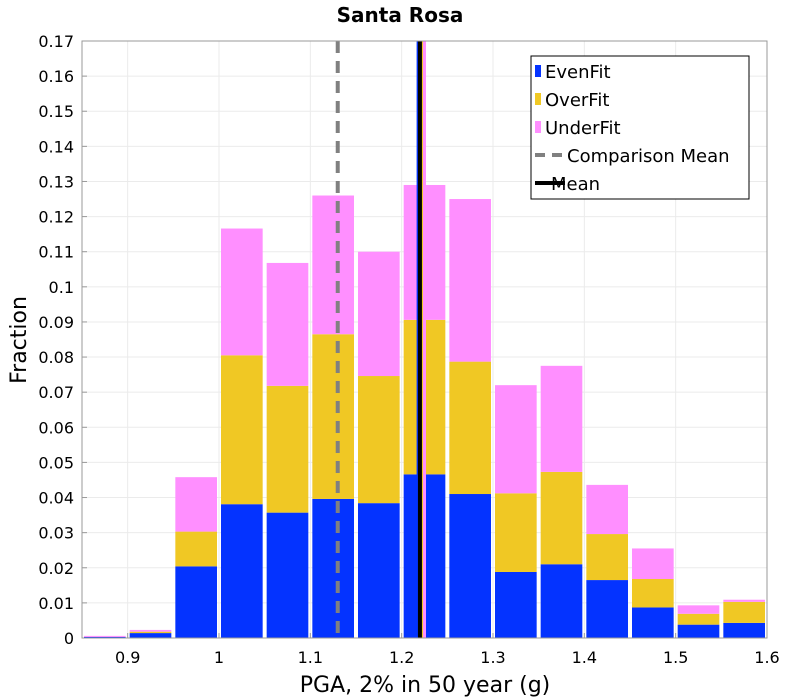 The image size is (800, 700). Describe the element at coordinates (56, 322) in the screenshot. I see `y-tick-label: 0.09` at that location.